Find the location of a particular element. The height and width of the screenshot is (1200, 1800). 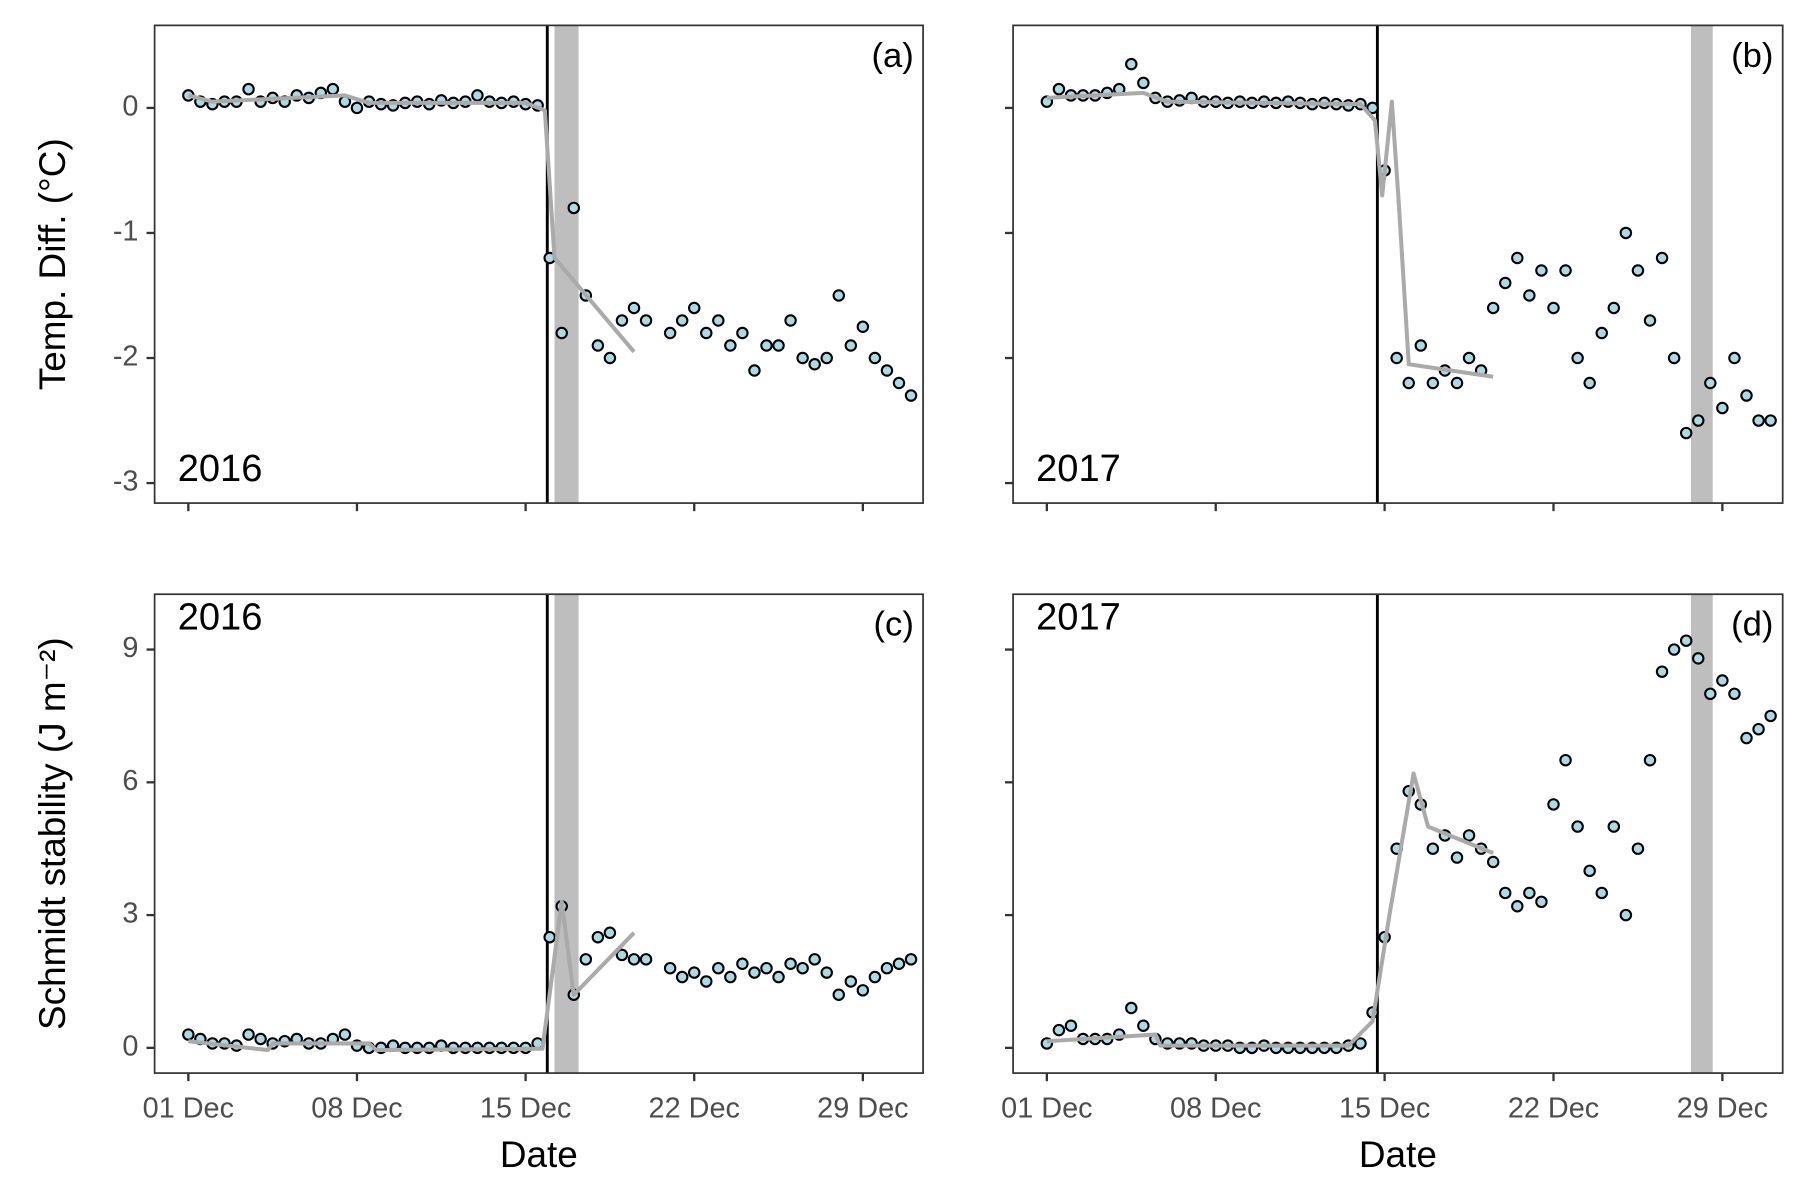

y-axis-title: Temp. Diff. (°C) is located at coordinates (52, 264).